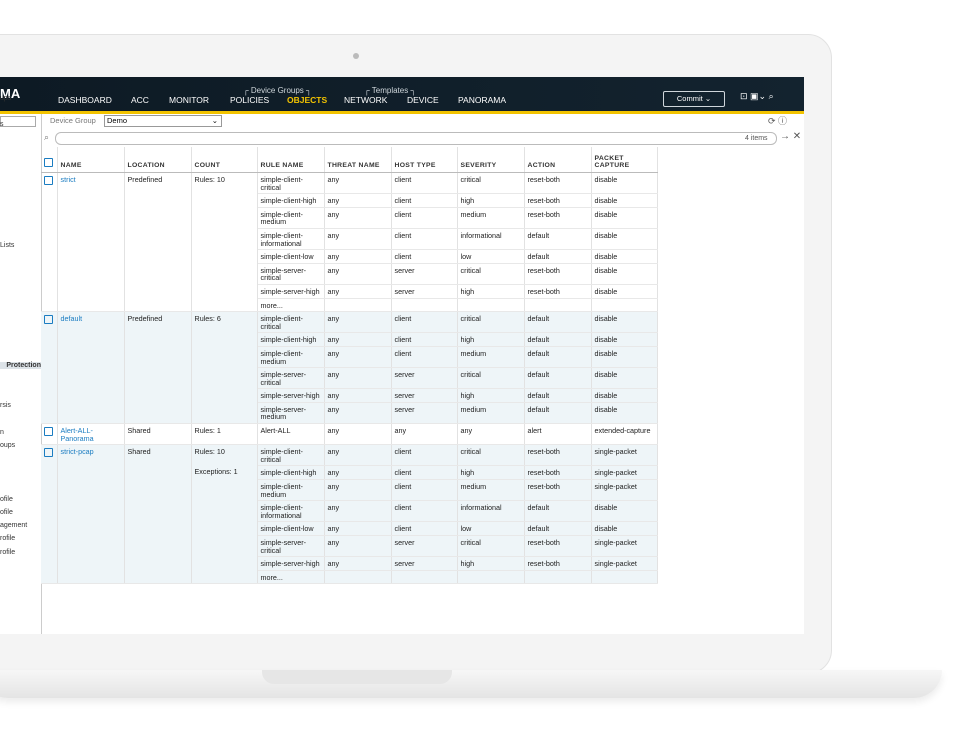 Image resolution: width=974 pixels, height=744 pixels. I want to click on group-name: Alert-ALL-Panorama, so click(91, 434).